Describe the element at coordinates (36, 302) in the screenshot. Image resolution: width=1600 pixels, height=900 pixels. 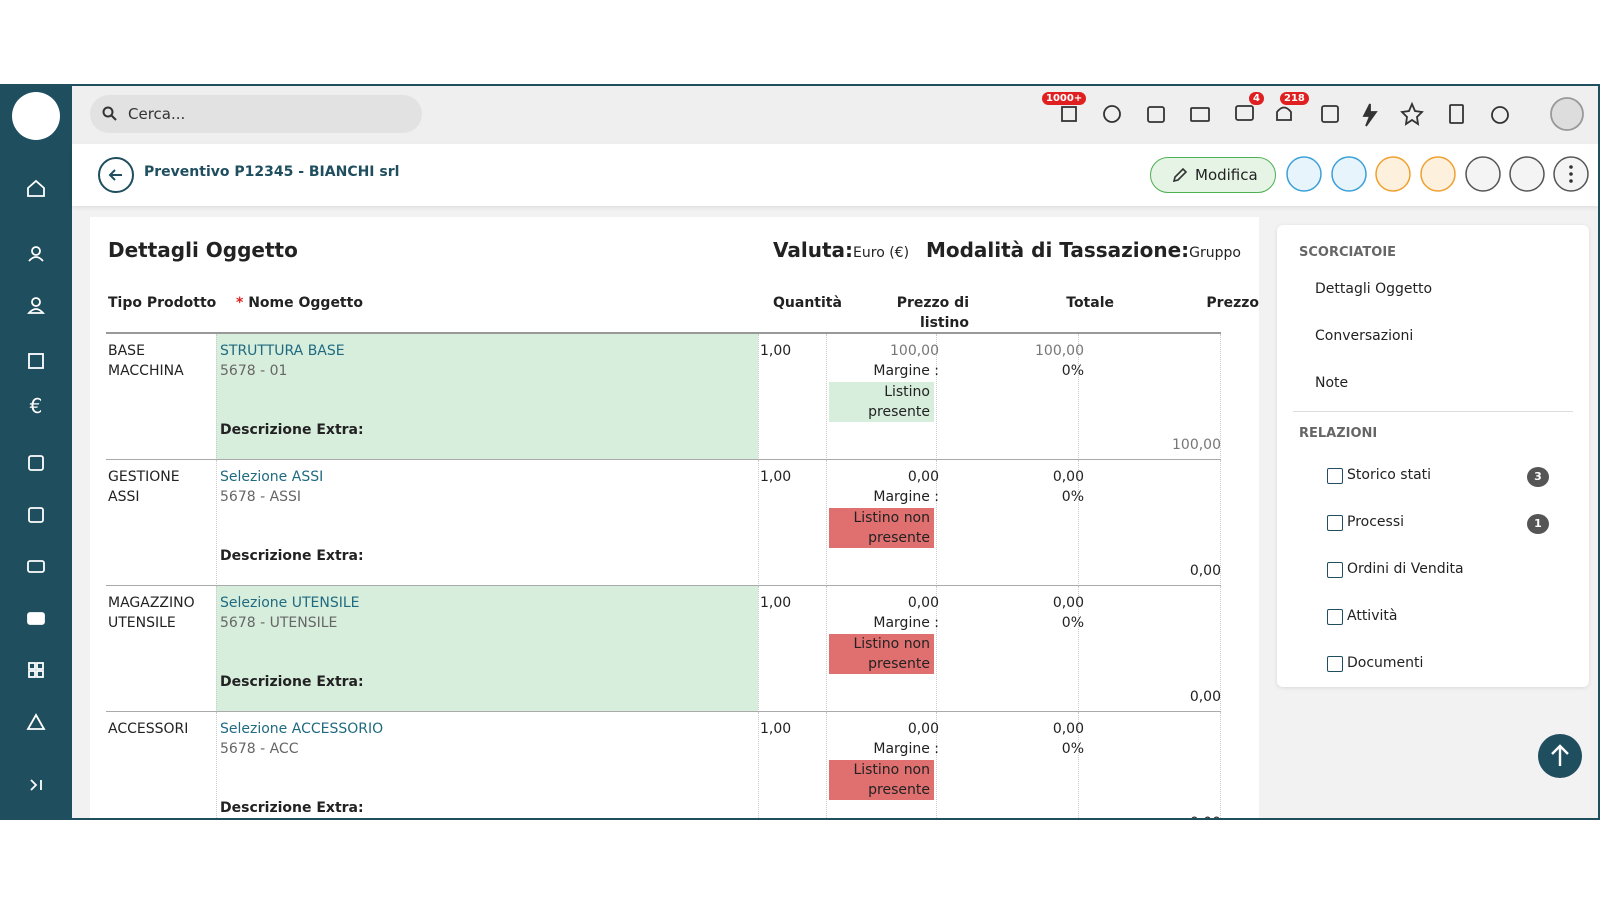
I see `contact-icon` at that location.